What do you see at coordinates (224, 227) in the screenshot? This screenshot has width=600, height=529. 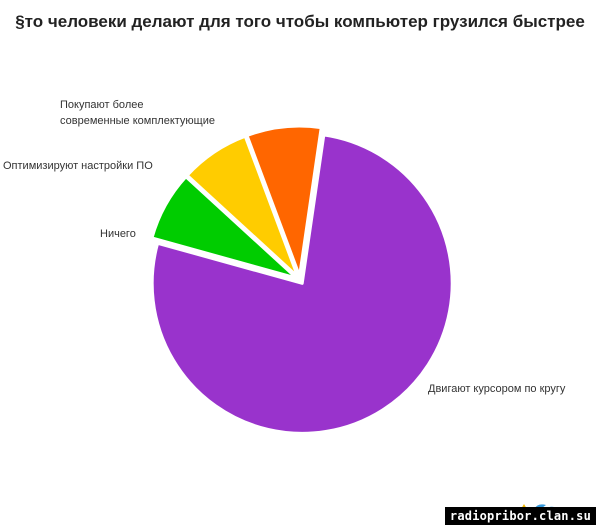 I see `pie-slice-nichego` at bounding box center [224, 227].